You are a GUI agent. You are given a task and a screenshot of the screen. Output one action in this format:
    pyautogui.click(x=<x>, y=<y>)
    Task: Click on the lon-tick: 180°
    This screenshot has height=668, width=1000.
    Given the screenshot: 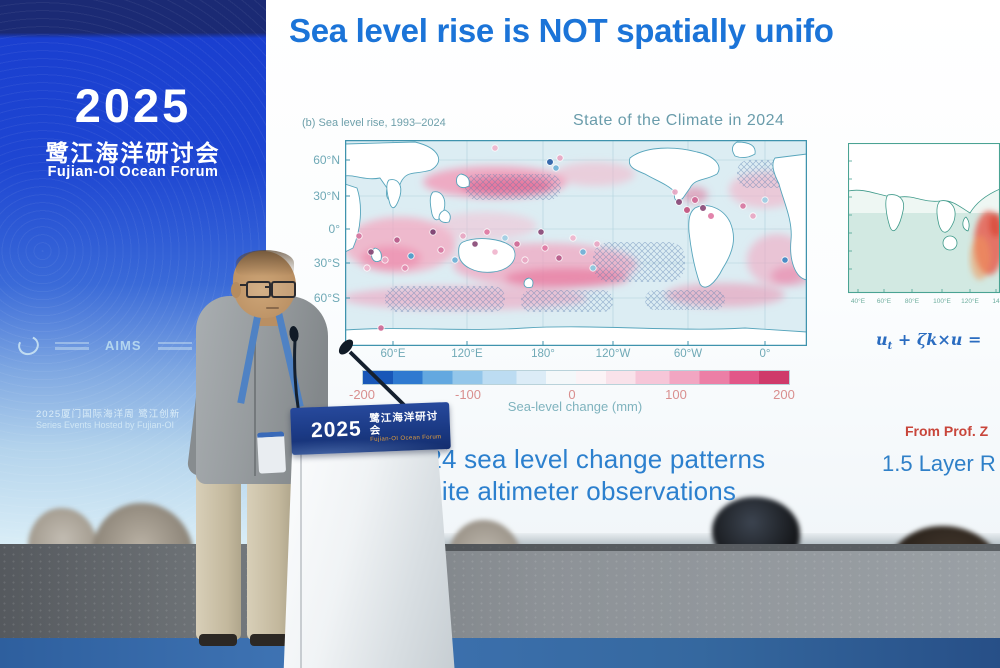 What is the action you would take?
    pyautogui.click(x=543, y=354)
    